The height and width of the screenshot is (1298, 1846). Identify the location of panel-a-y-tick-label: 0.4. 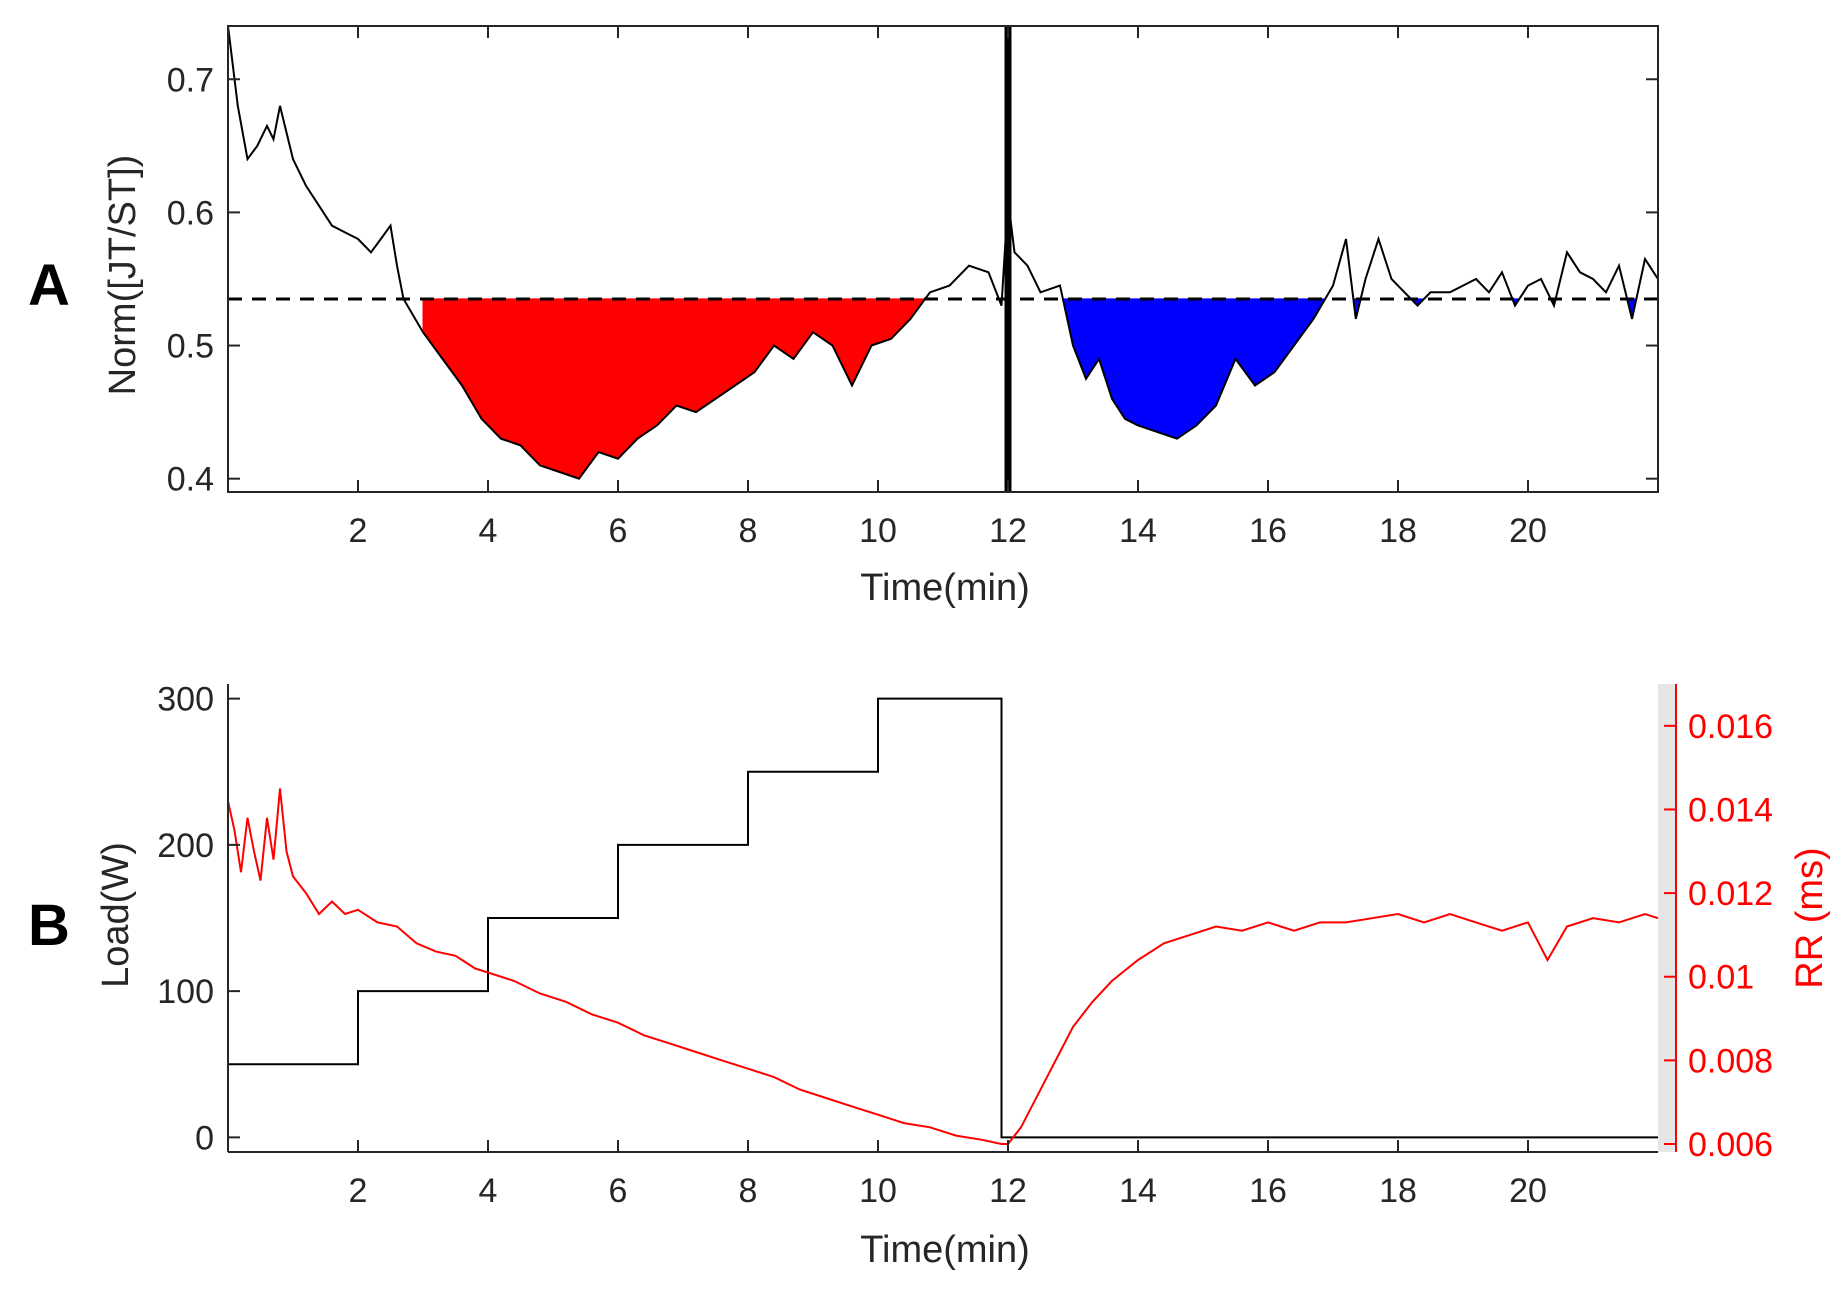
(190, 480).